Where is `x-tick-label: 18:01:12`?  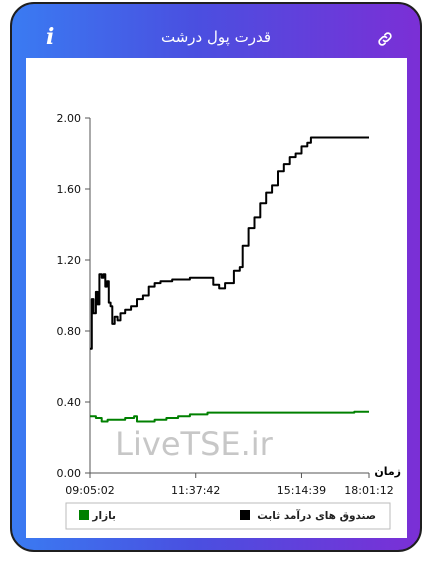 x-tick-label: 18:01:12 is located at coordinates (368, 490).